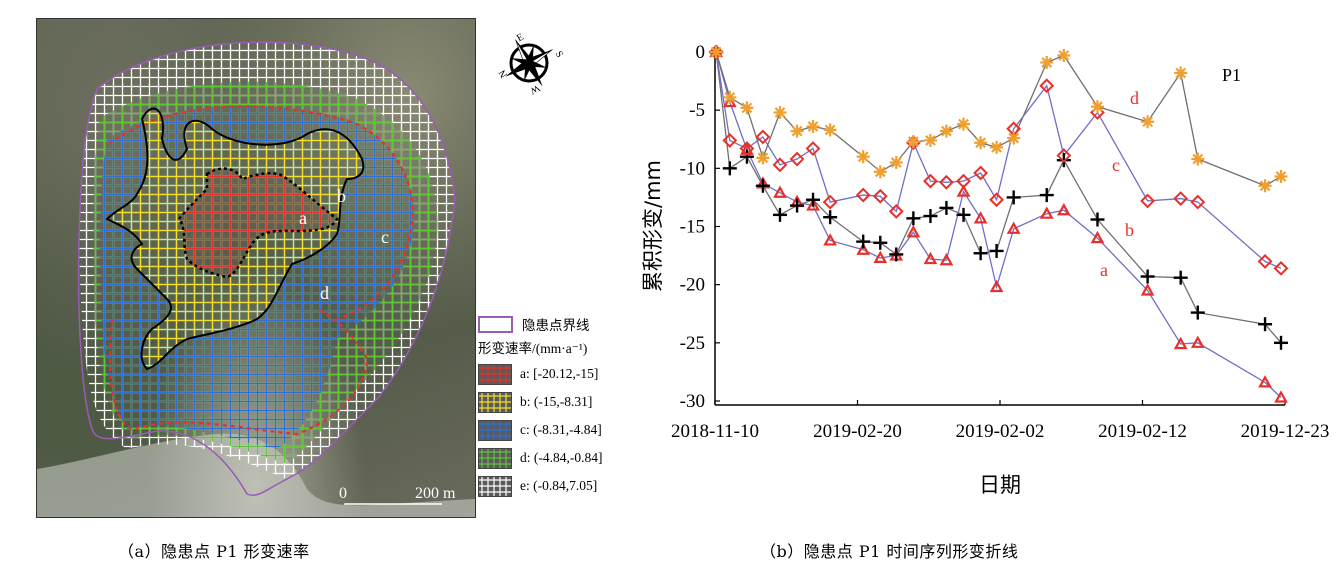  I want to click on legend-swatch-c, so click(495, 430).